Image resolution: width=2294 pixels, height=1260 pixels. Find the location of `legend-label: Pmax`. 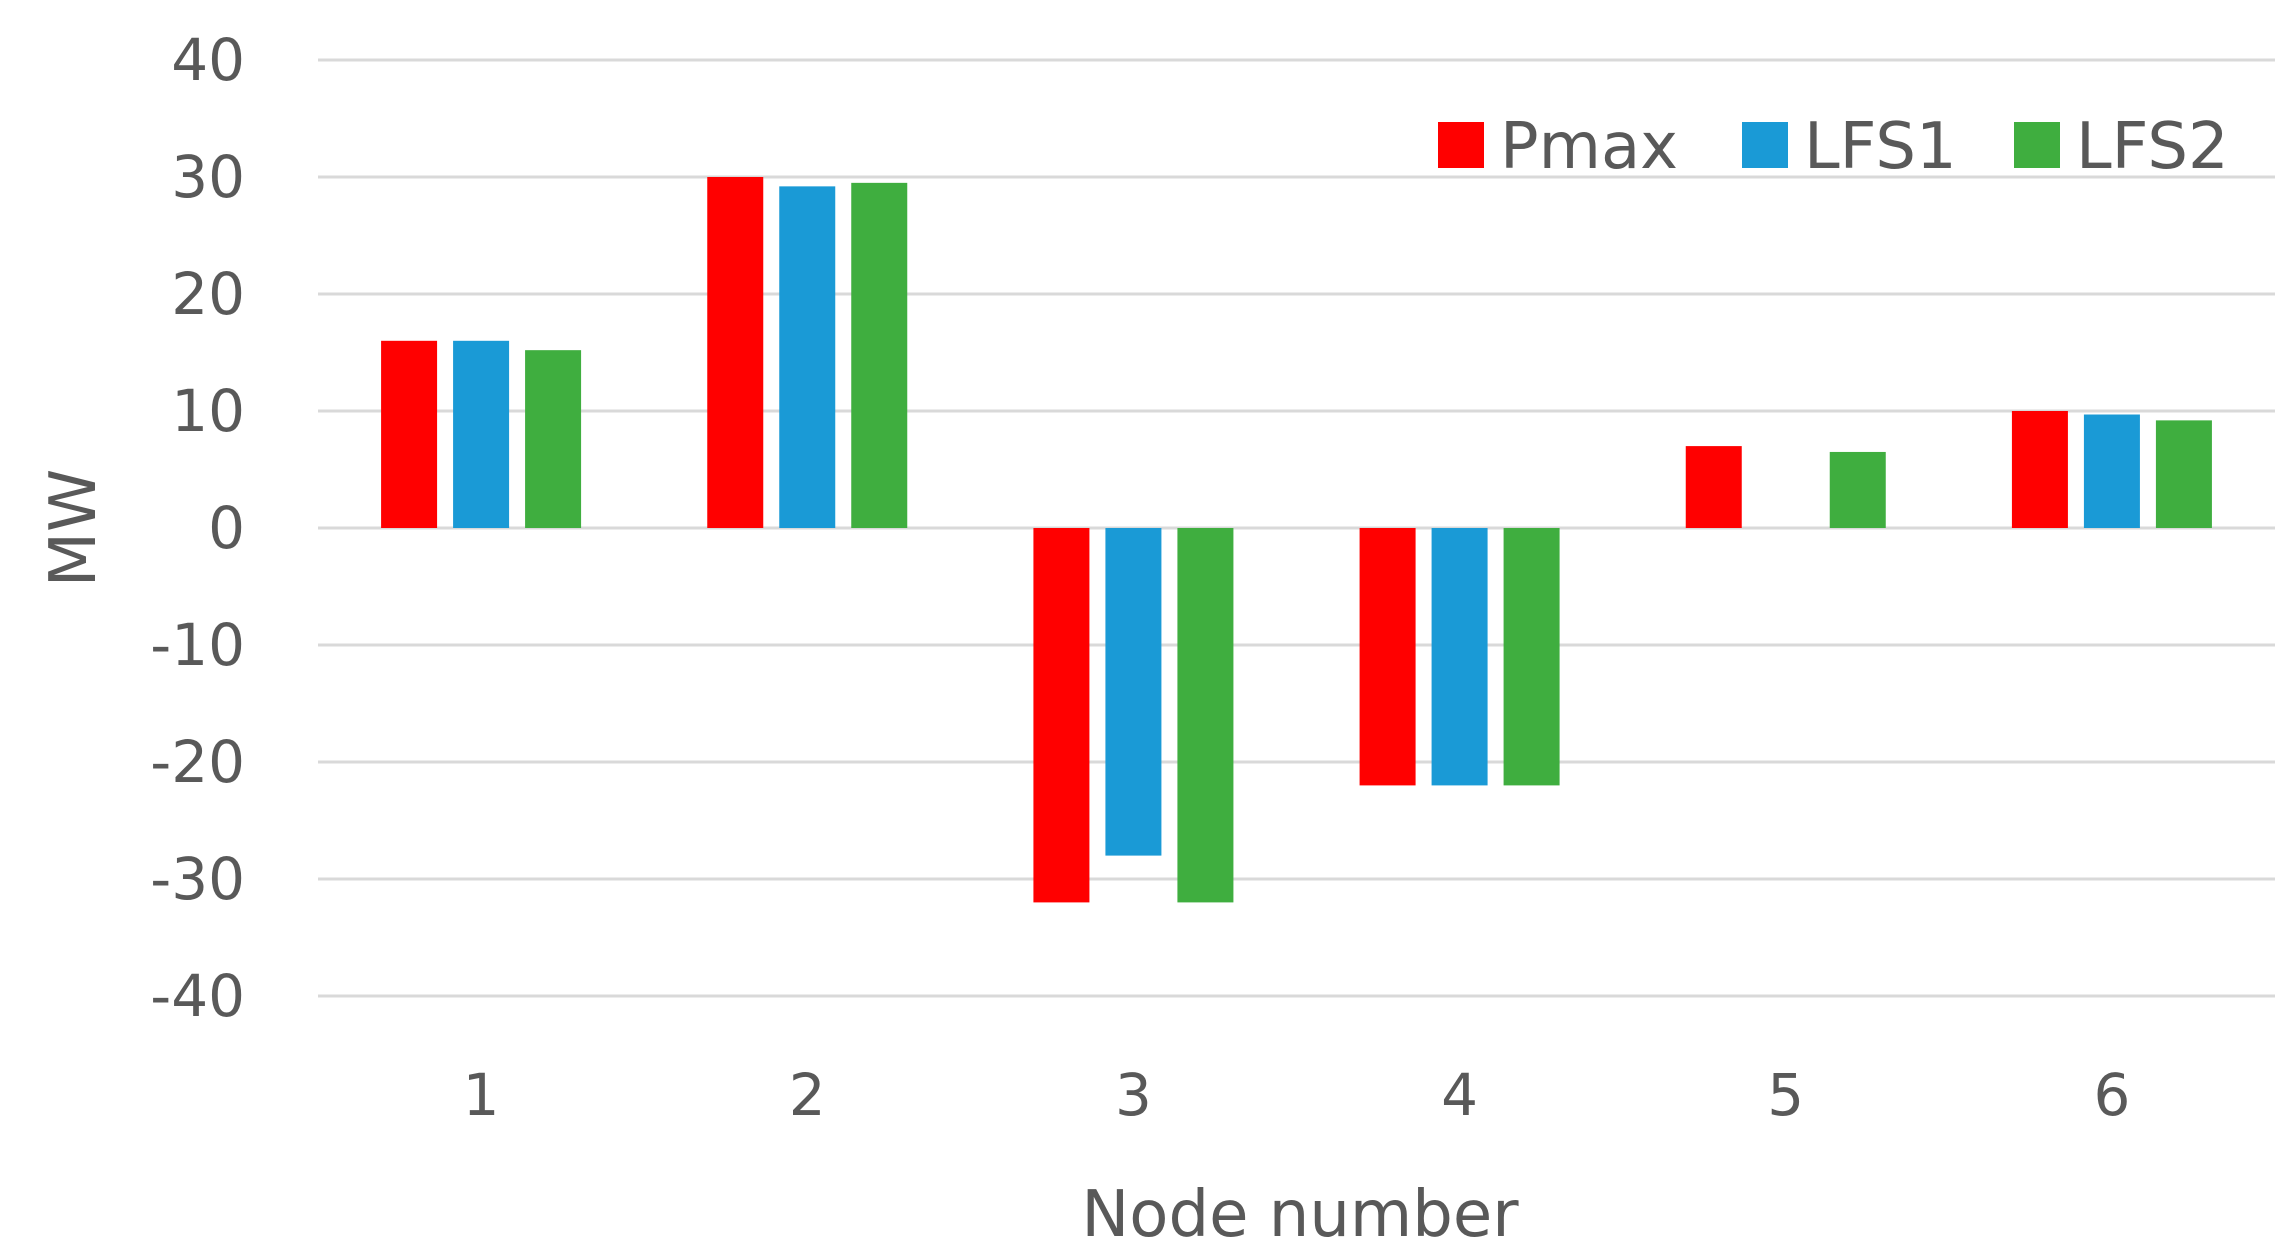

legend-label: Pmax is located at coordinates (1589, 147).